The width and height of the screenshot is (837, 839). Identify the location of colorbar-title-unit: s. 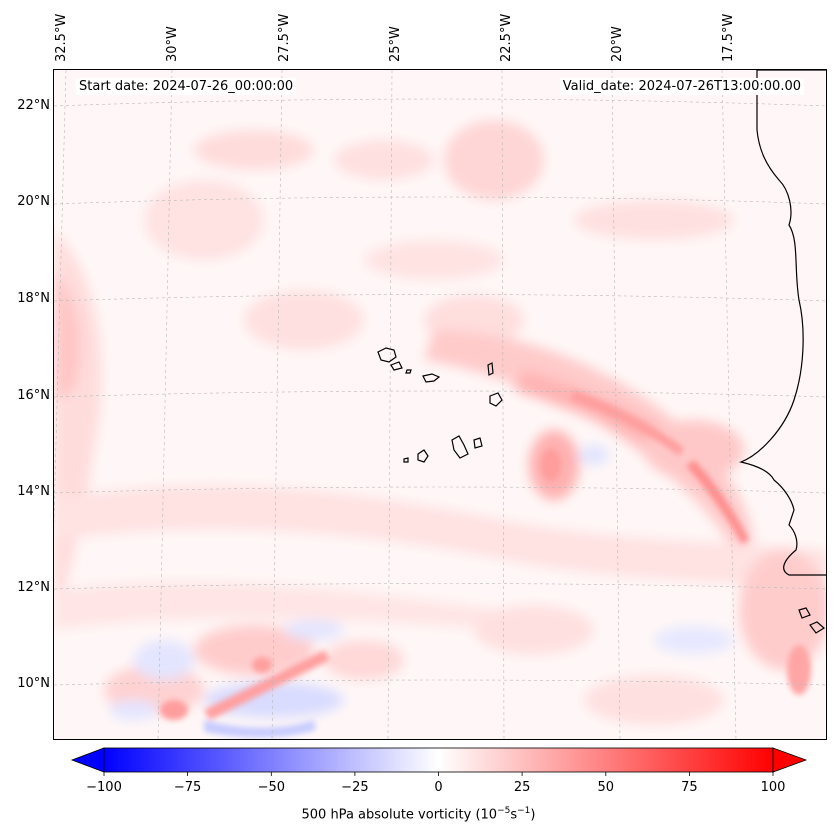
(514, 815).